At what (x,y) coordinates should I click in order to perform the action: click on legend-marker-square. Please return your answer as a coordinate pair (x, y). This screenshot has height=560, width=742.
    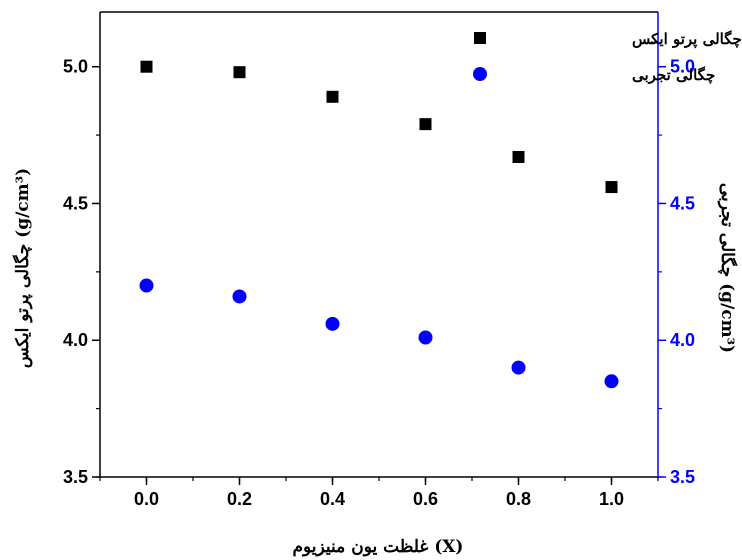
    Looking at the image, I should click on (480, 38).